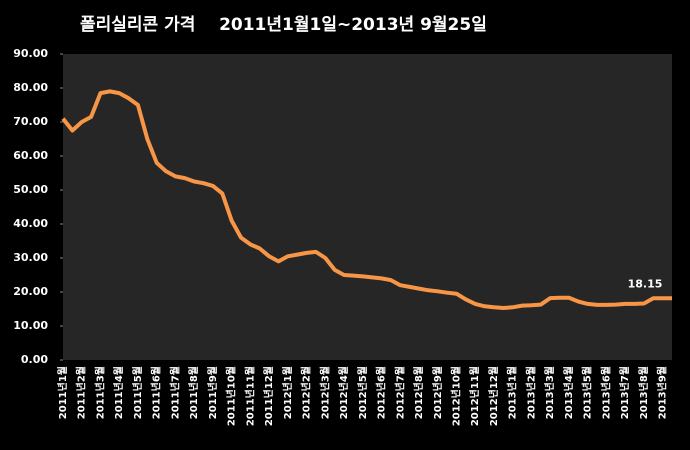 The height and width of the screenshot is (450, 690). What do you see at coordinates (268, 396) in the screenshot?
I see `x-tick-label: 2011년12월` at bounding box center [268, 396].